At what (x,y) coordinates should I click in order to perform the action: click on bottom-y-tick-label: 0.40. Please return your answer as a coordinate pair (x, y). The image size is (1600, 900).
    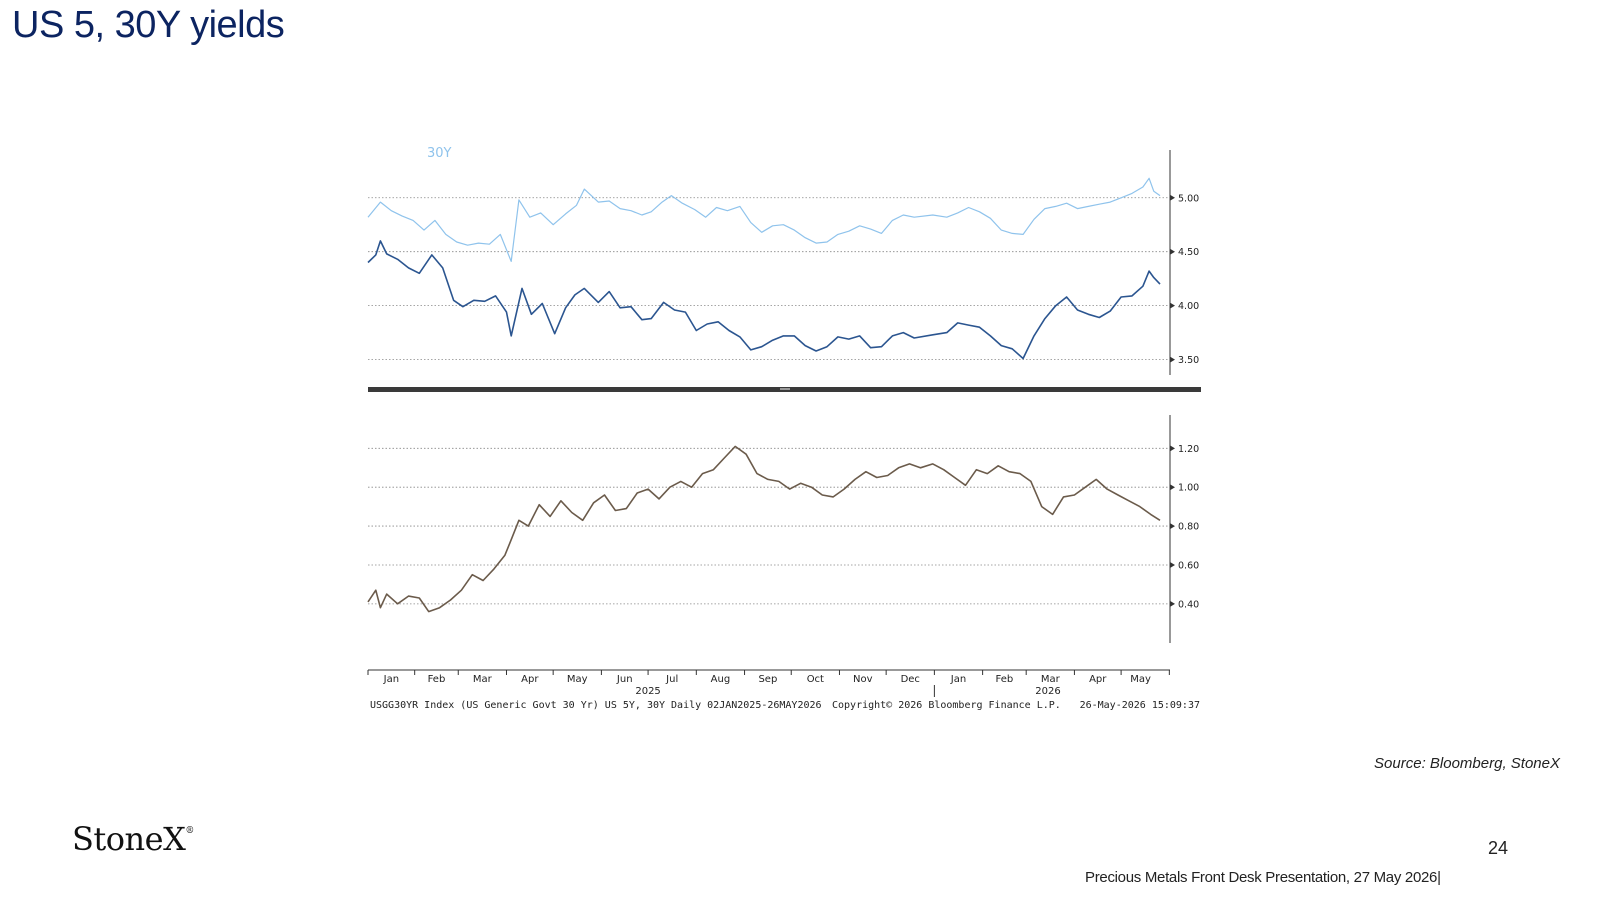
    Looking at the image, I should click on (1188, 604).